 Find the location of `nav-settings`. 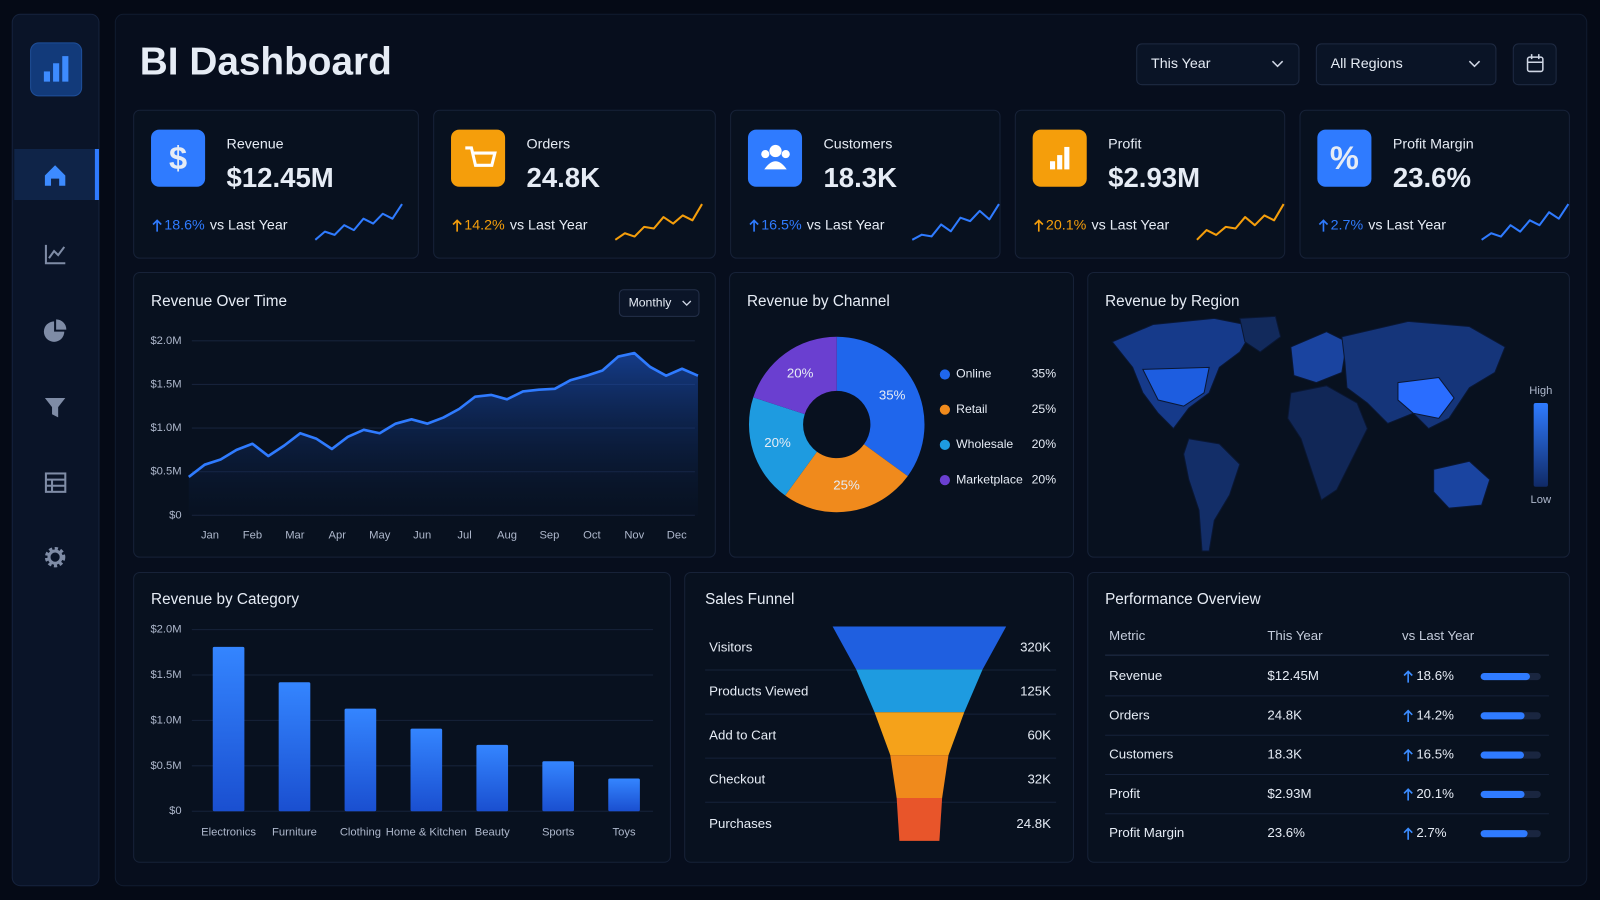

nav-settings is located at coordinates (55, 557).